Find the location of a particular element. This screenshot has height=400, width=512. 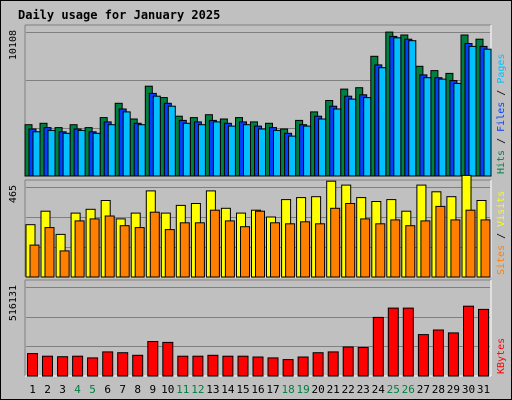

x-tick-label: 9 is located at coordinates (152, 389).